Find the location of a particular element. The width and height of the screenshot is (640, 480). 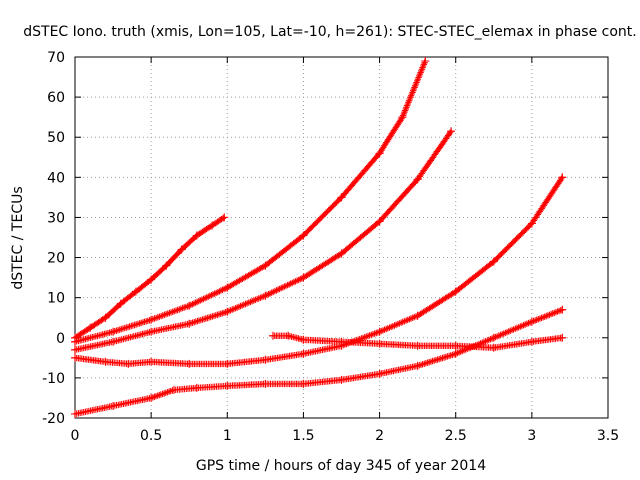

x-tick-label: 0.5 is located at coordinates (151, 436).